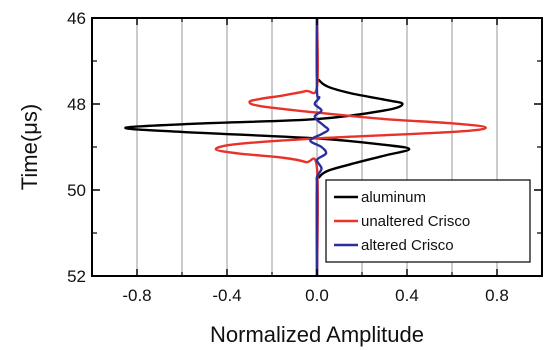 This screenshot has height=350, width=552. Describe the element at coordinates (76, 190) in the screenshot. I see `y-tick-label: 50` at that location.